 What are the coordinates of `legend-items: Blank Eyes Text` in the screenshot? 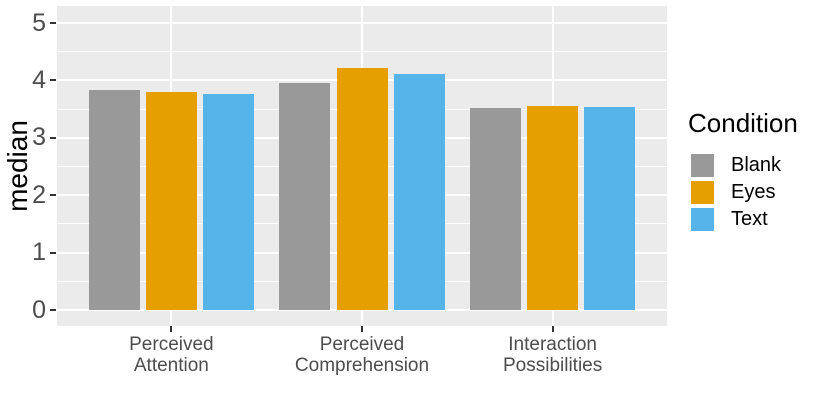 It's located at (743, 192).